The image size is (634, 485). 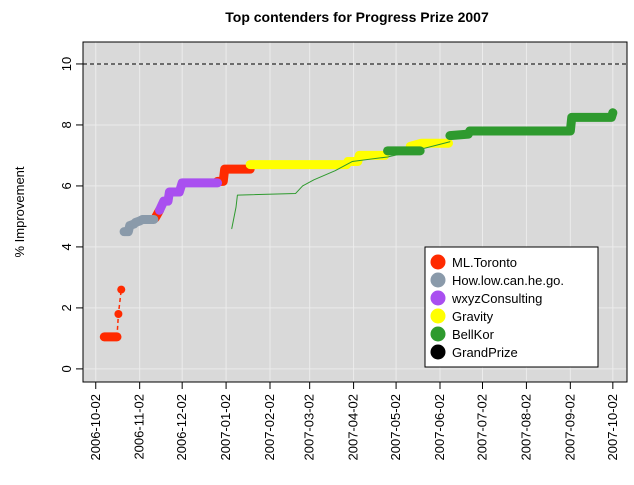 What do you see at coordinates (473, 316) in the screenshot?
I see `legend-label: Gravity` at bounding box center [473, 316].